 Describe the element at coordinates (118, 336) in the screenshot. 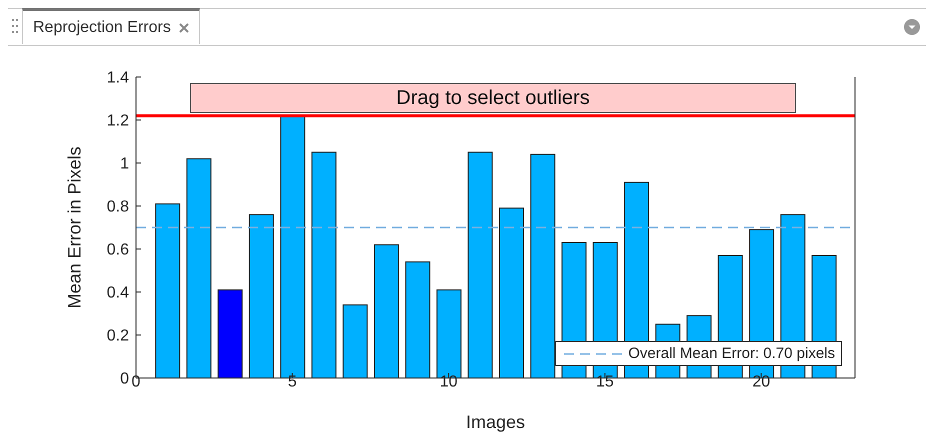

I see `y-tick-label: 0.2` at that location.